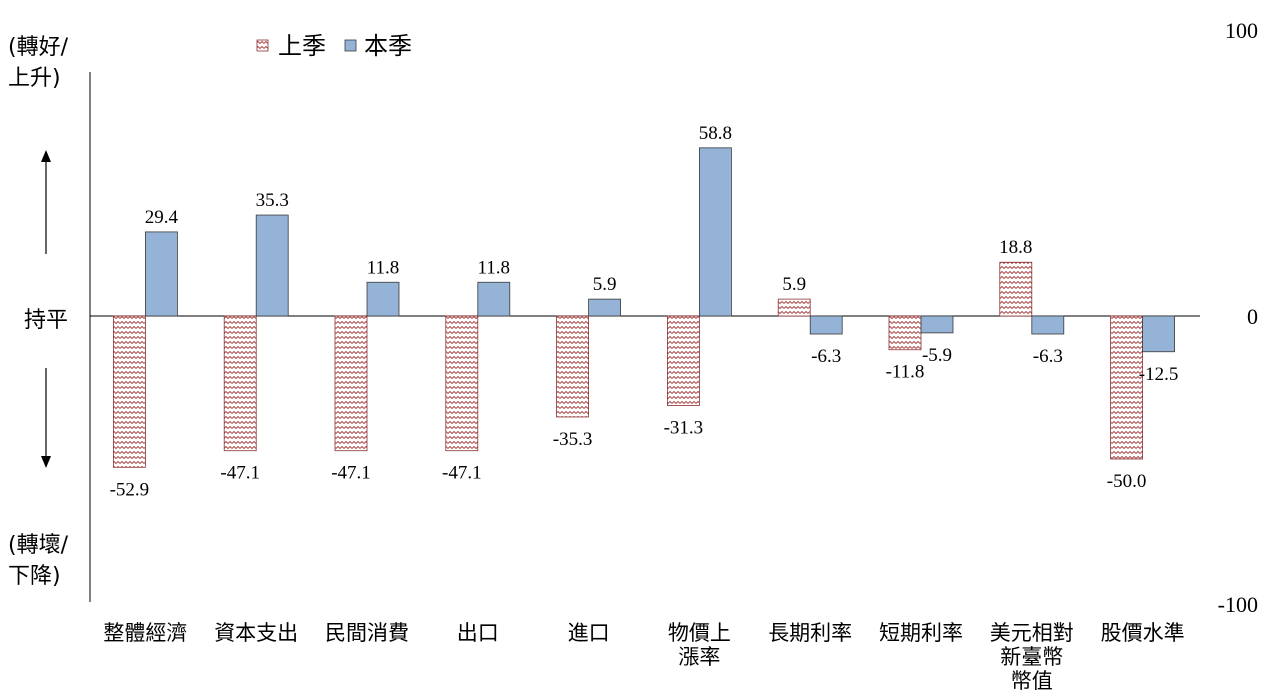 The image size is (1280, 698). I want to click on data-label: 35.3, so click(272, 200).